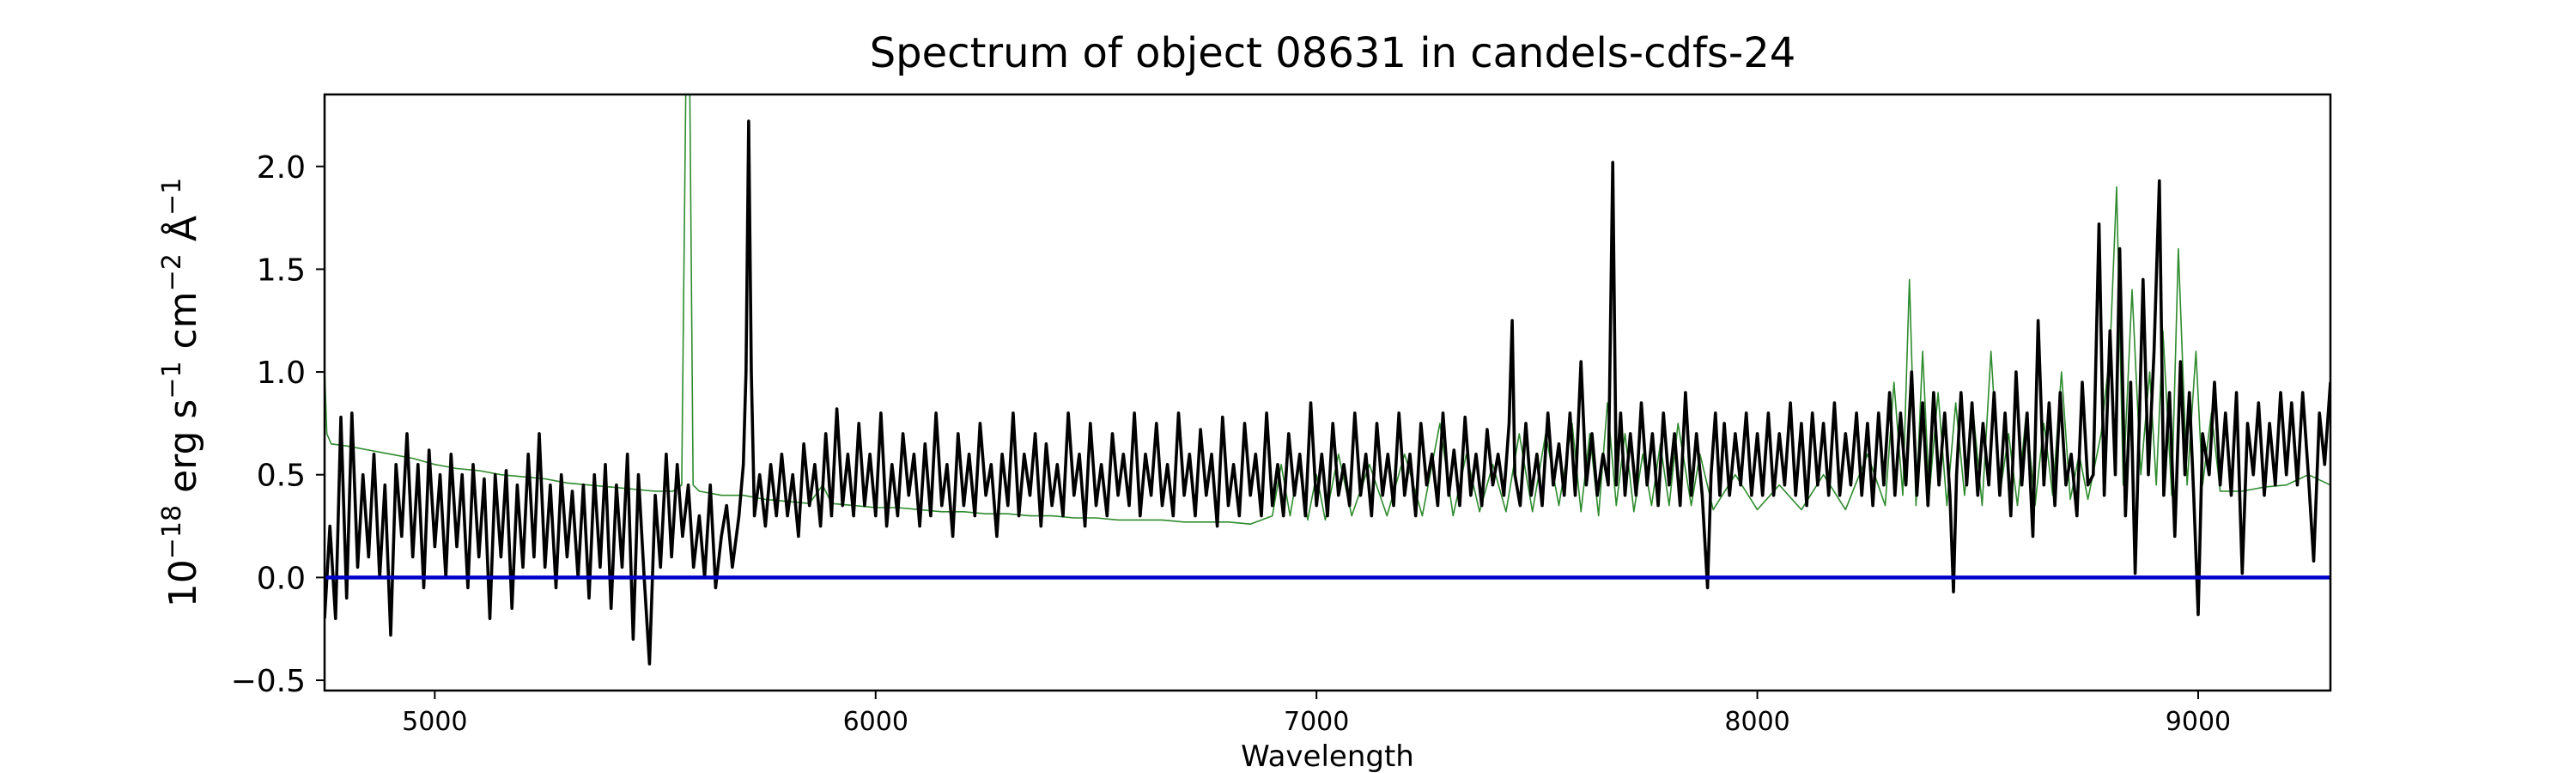 The width and height of the screenshot is (2576, 773). What do you see at coordinates (182, 228) in the screenshot?
I see `y-label-angstrom: Å` at bounding box center [182, 228].